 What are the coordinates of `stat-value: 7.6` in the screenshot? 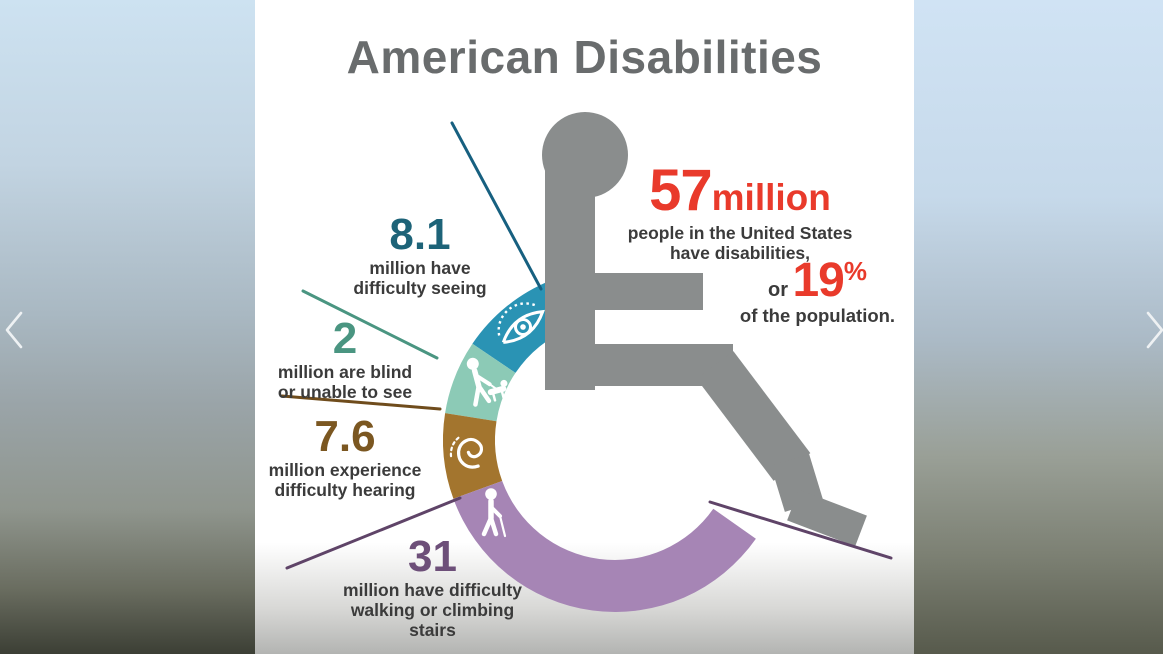 It's located at (345, 436).